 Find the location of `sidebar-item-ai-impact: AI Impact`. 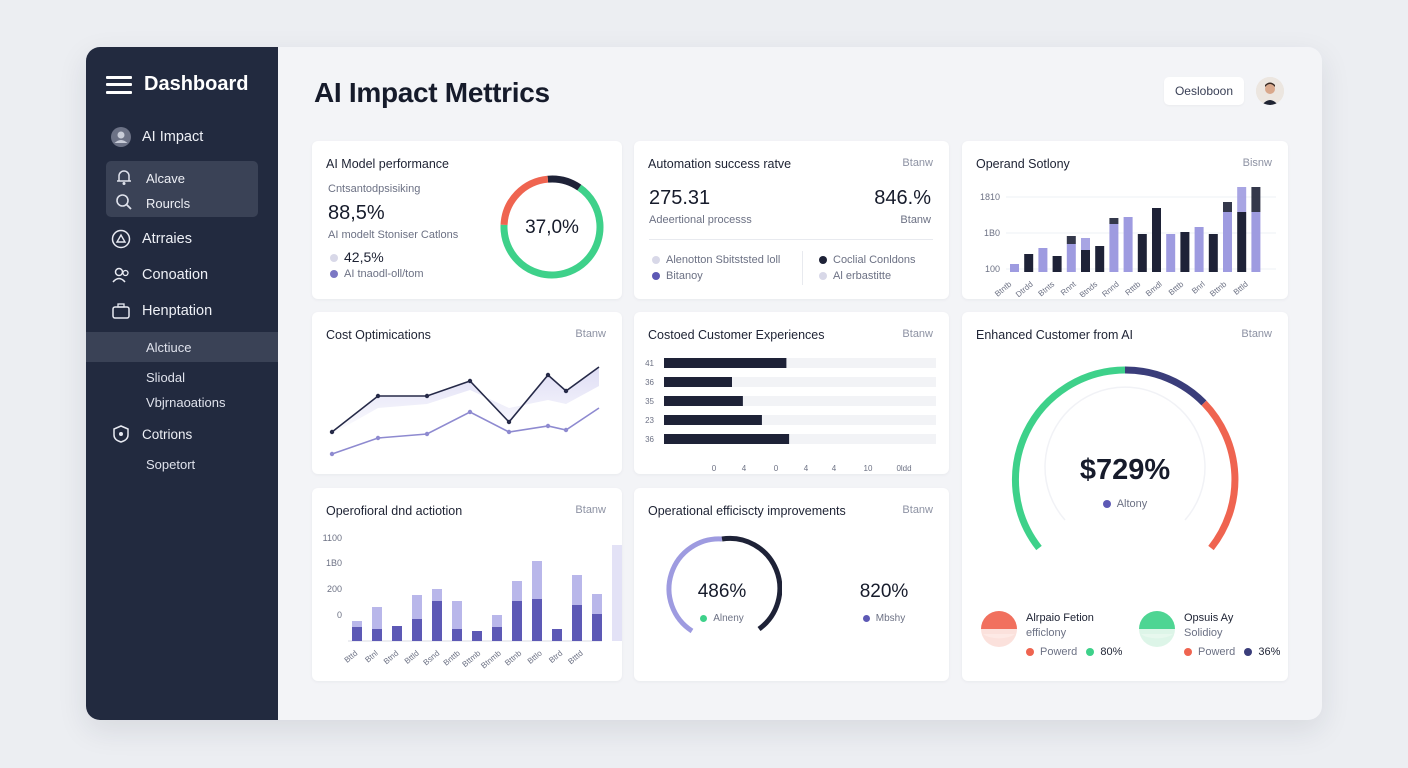

sidebar-item-ai-impact: AI Impact is located at coordinates (156, 137).